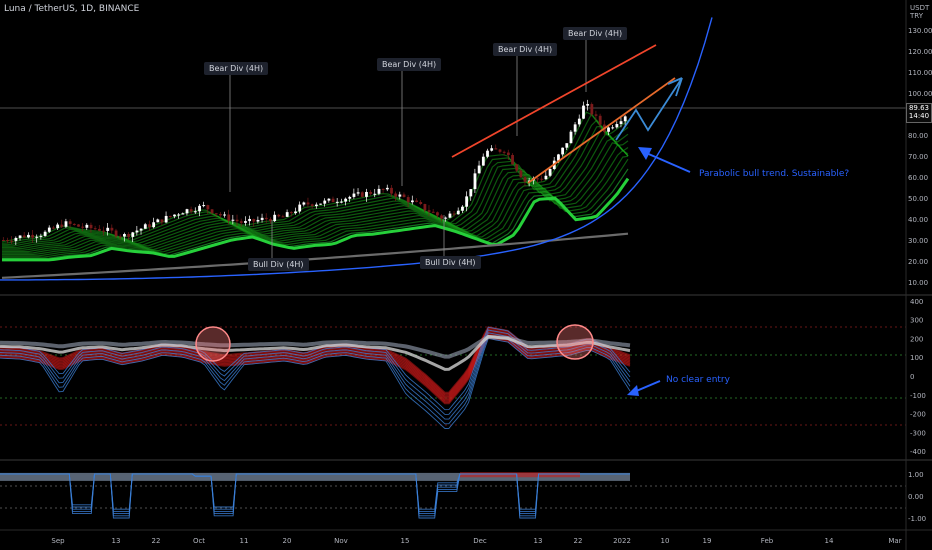 This screenshot has height=550, width=932. What do you see at coordinates (649, 109) in the screenshot?
I see `projection-zigzag` at bounding box center [649, 109].